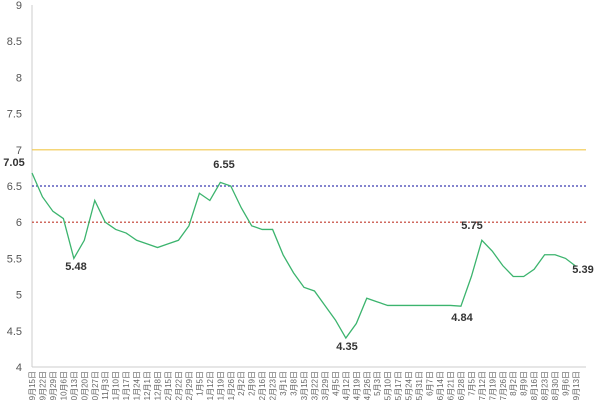  I want to click on x-tick-label: 4月19日, so click(356, 385).